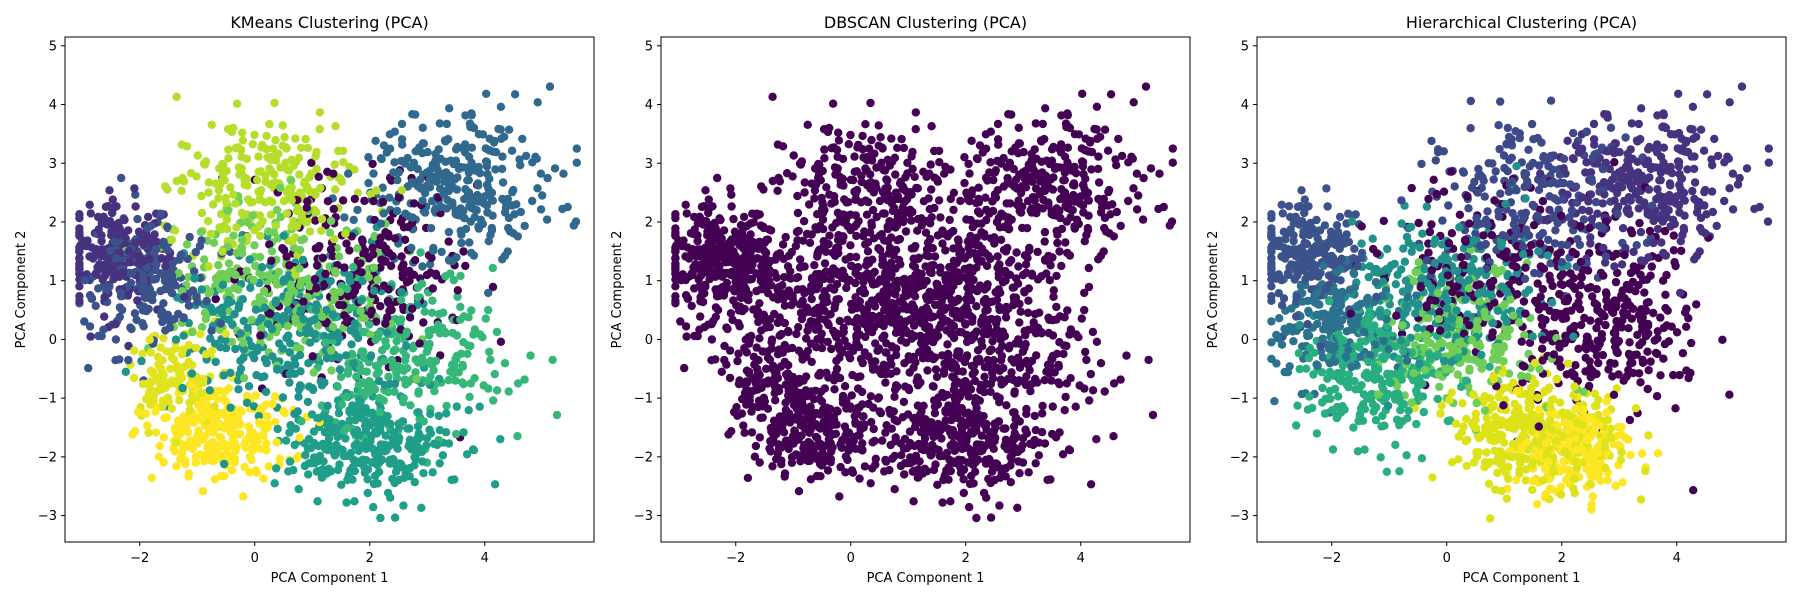 Image resolution: width=1800 pixels, height=600 pixels. What do you see at coordinates (53, 46) in the screenshot?
I see `y-tick-label: 5` at bounding box center [53, 46].